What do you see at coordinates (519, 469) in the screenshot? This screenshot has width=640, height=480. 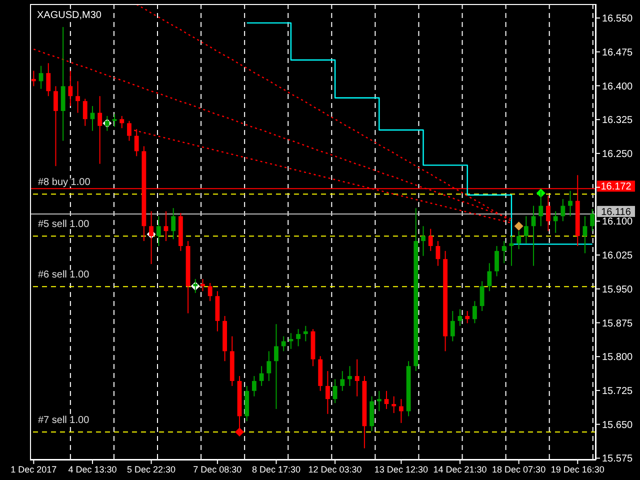 I see `x-tick-label: 18 Dec 07:30` at bounding box center [519, 469].